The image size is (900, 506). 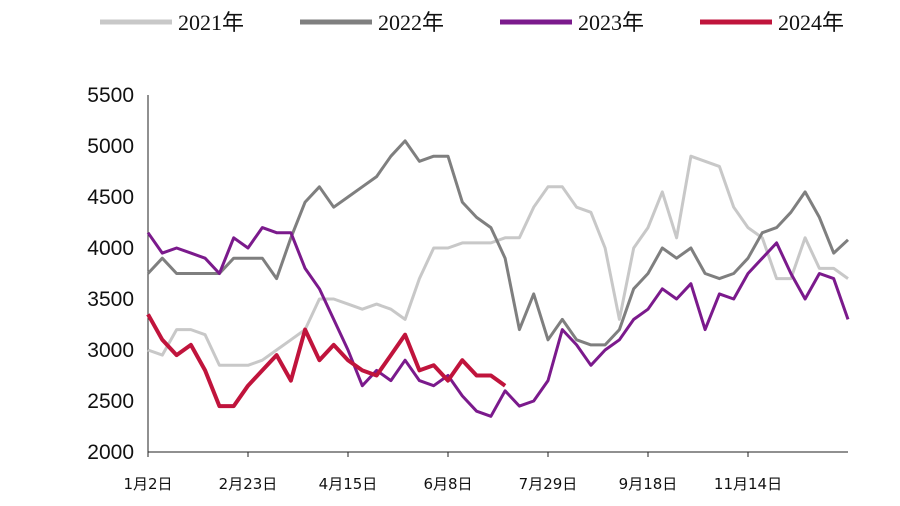 I want to click on legend-label: 2024年, so click(x=811, y=22).